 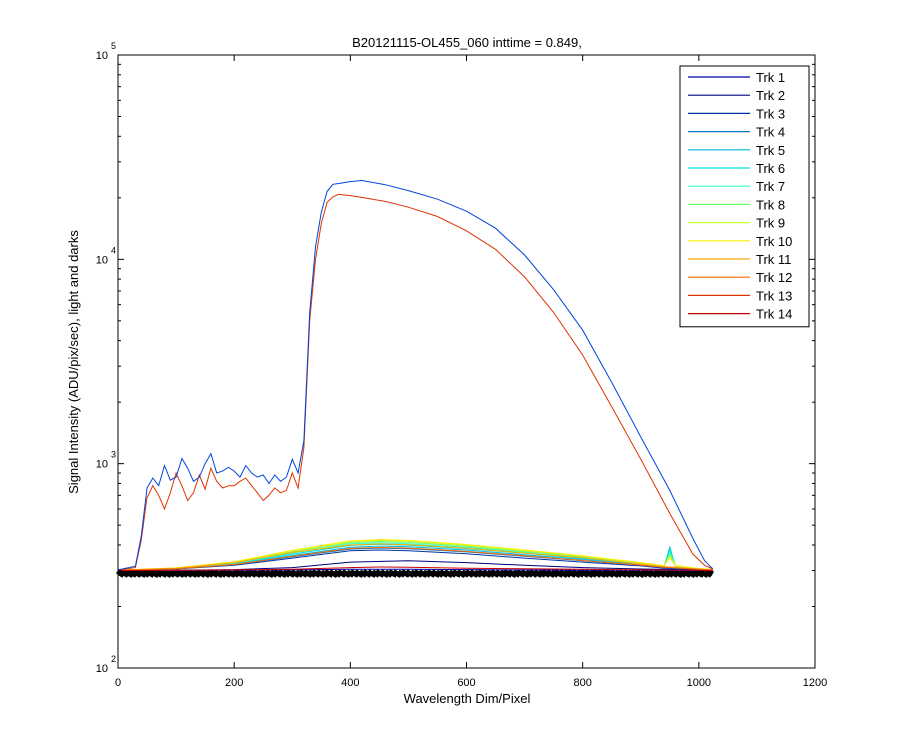 What do you see at coordinates (415, 573) in the screenshot?
I see `dark-frame-band` at bounding box center [415, 573].